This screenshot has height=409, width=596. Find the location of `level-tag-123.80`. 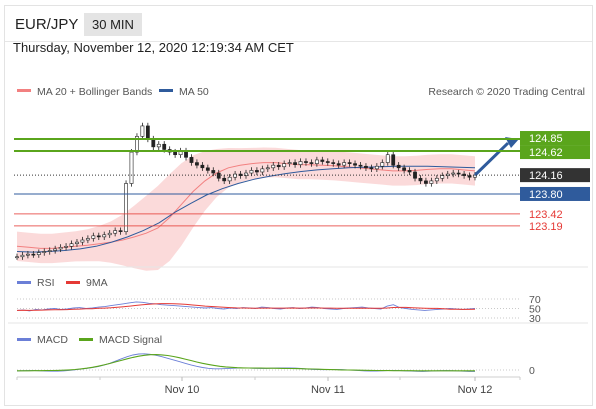

level-tag-123.80 is located at coordinates (555, 193).